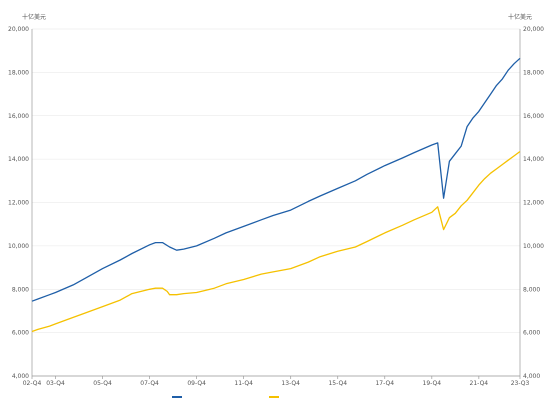 This screenshot has width=552, height=416. I want to click on y-tick-label-right: 6,000, so click(531, 333).